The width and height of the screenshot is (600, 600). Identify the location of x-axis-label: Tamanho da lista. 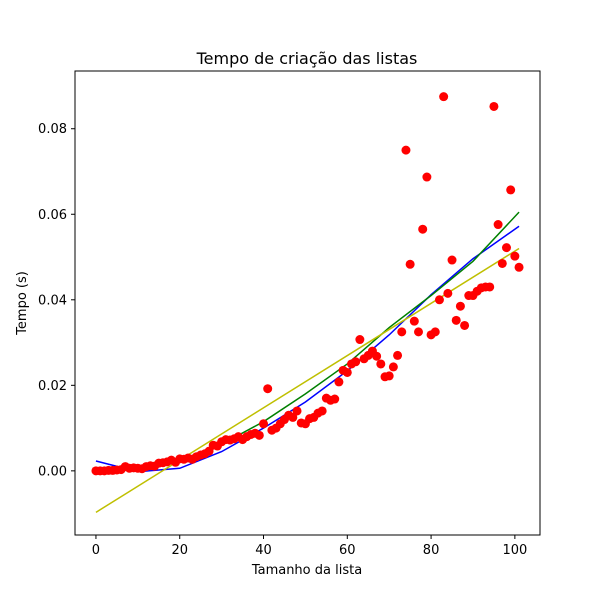
(306, 570).